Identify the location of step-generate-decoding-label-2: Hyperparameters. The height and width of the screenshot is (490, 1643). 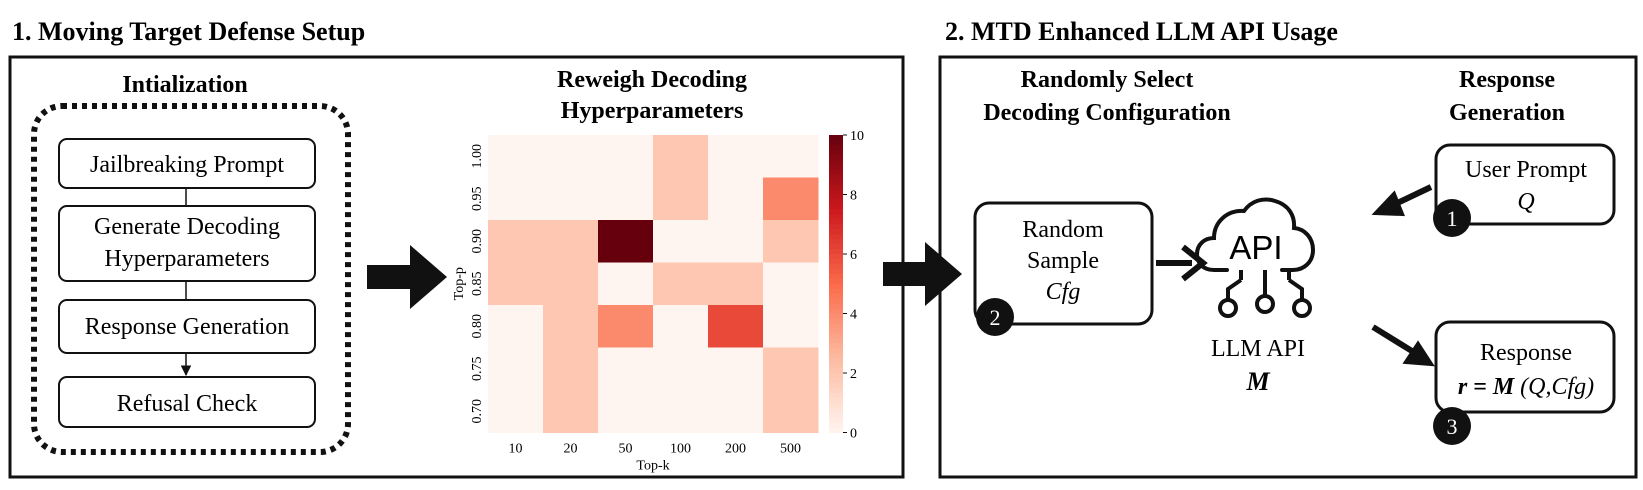
(186, 259).